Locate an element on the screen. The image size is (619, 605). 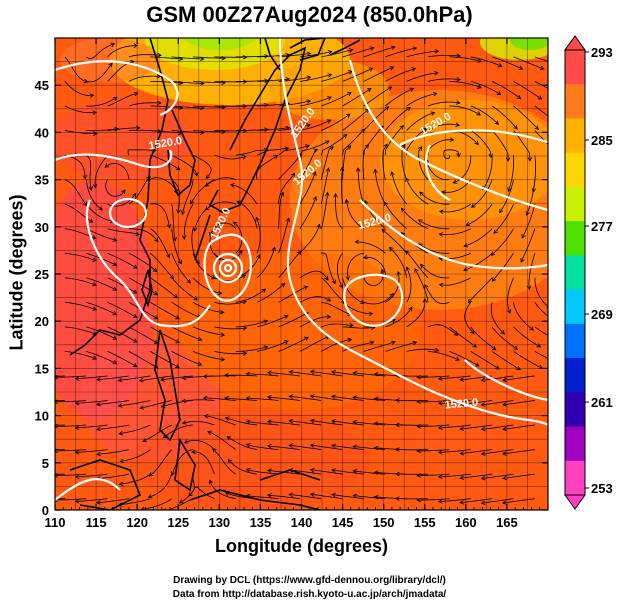
x-tick-label: 130 is located at coordinates (219, 522).